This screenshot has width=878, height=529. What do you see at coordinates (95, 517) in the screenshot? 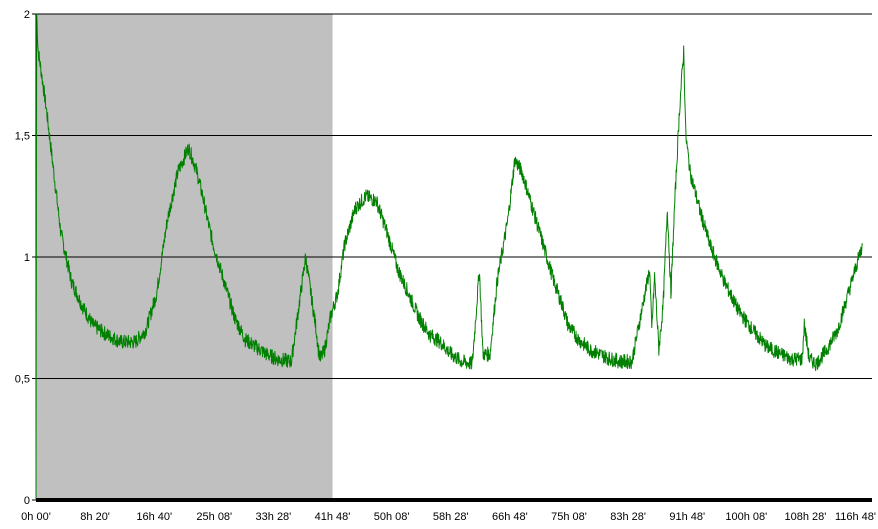
I see `x-tick-label: 8h 20'` at bounding box center [95, 517].